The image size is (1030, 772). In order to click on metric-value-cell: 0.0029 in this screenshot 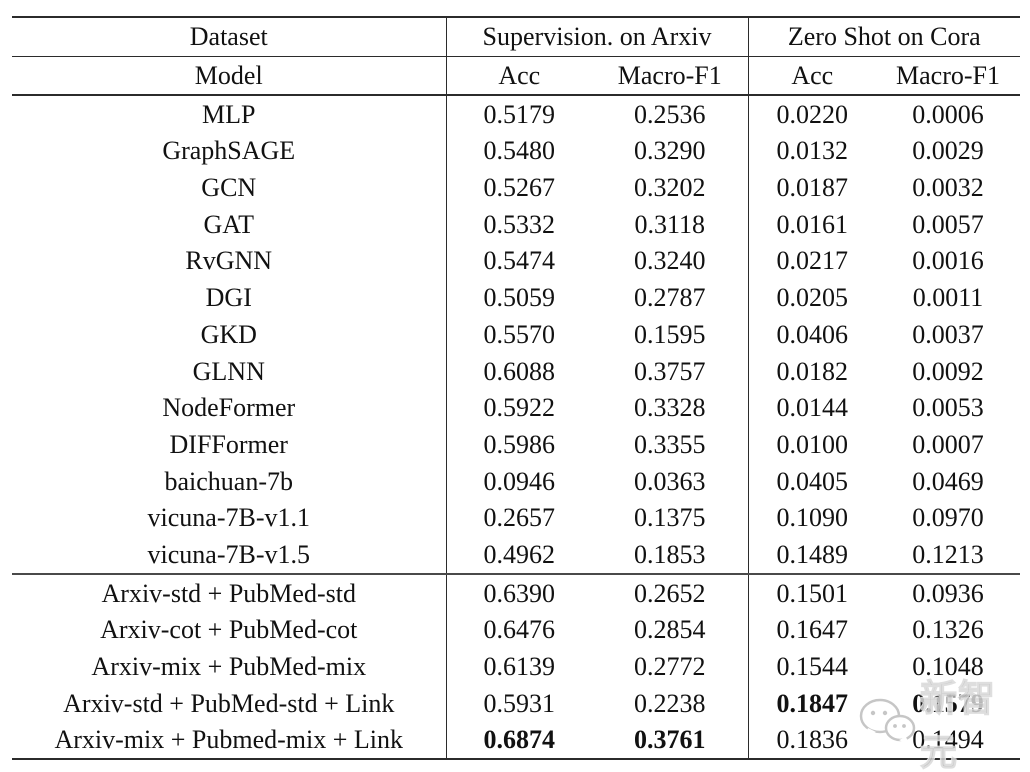, I will do `click(948, 151)`.